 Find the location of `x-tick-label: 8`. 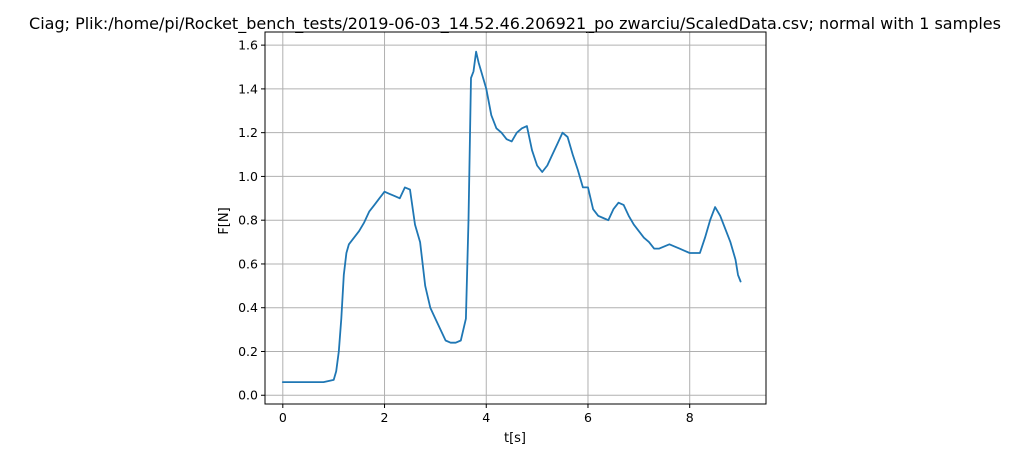

x-tick-label: 8 is located at coordinates (690, 417).